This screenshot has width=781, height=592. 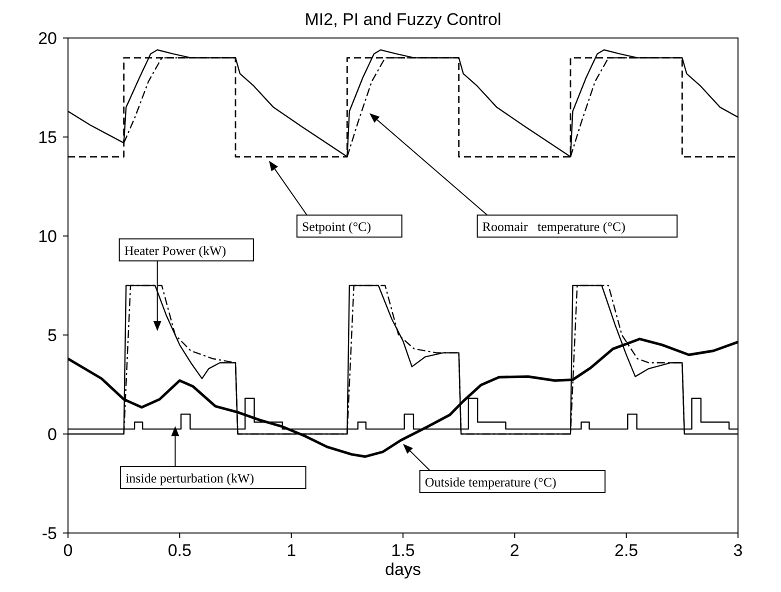 What do you see at coordinates (403, 550) in the screenshot?
I see `x-tick-label: 1.5` at bounding box center [403, 550].